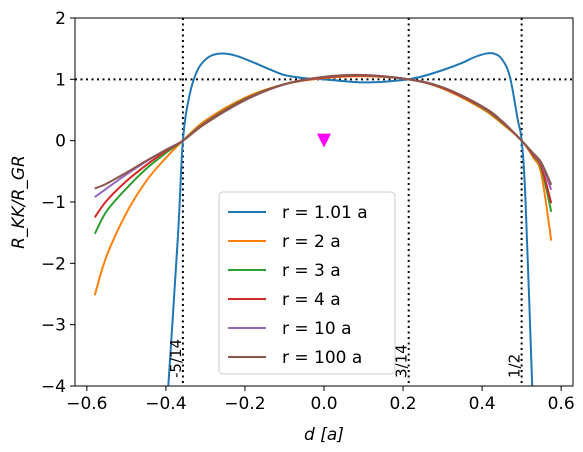 The image size is (583, 452). I want to click on y-tick-label: 2, so click(60, 19).